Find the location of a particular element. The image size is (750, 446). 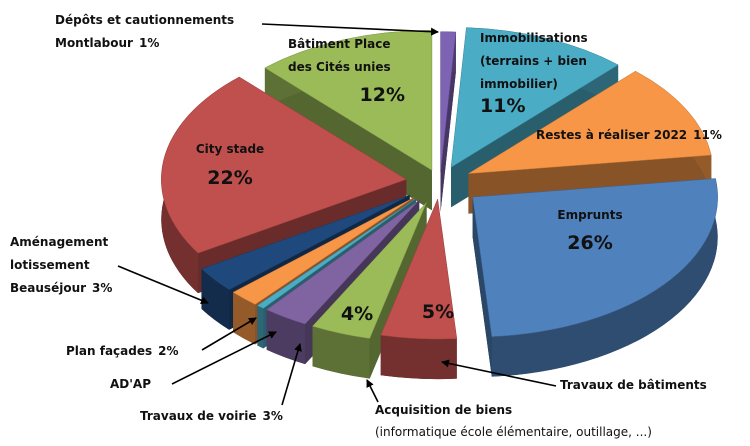

slice-label: City stade is located at coordinates (230, 149).